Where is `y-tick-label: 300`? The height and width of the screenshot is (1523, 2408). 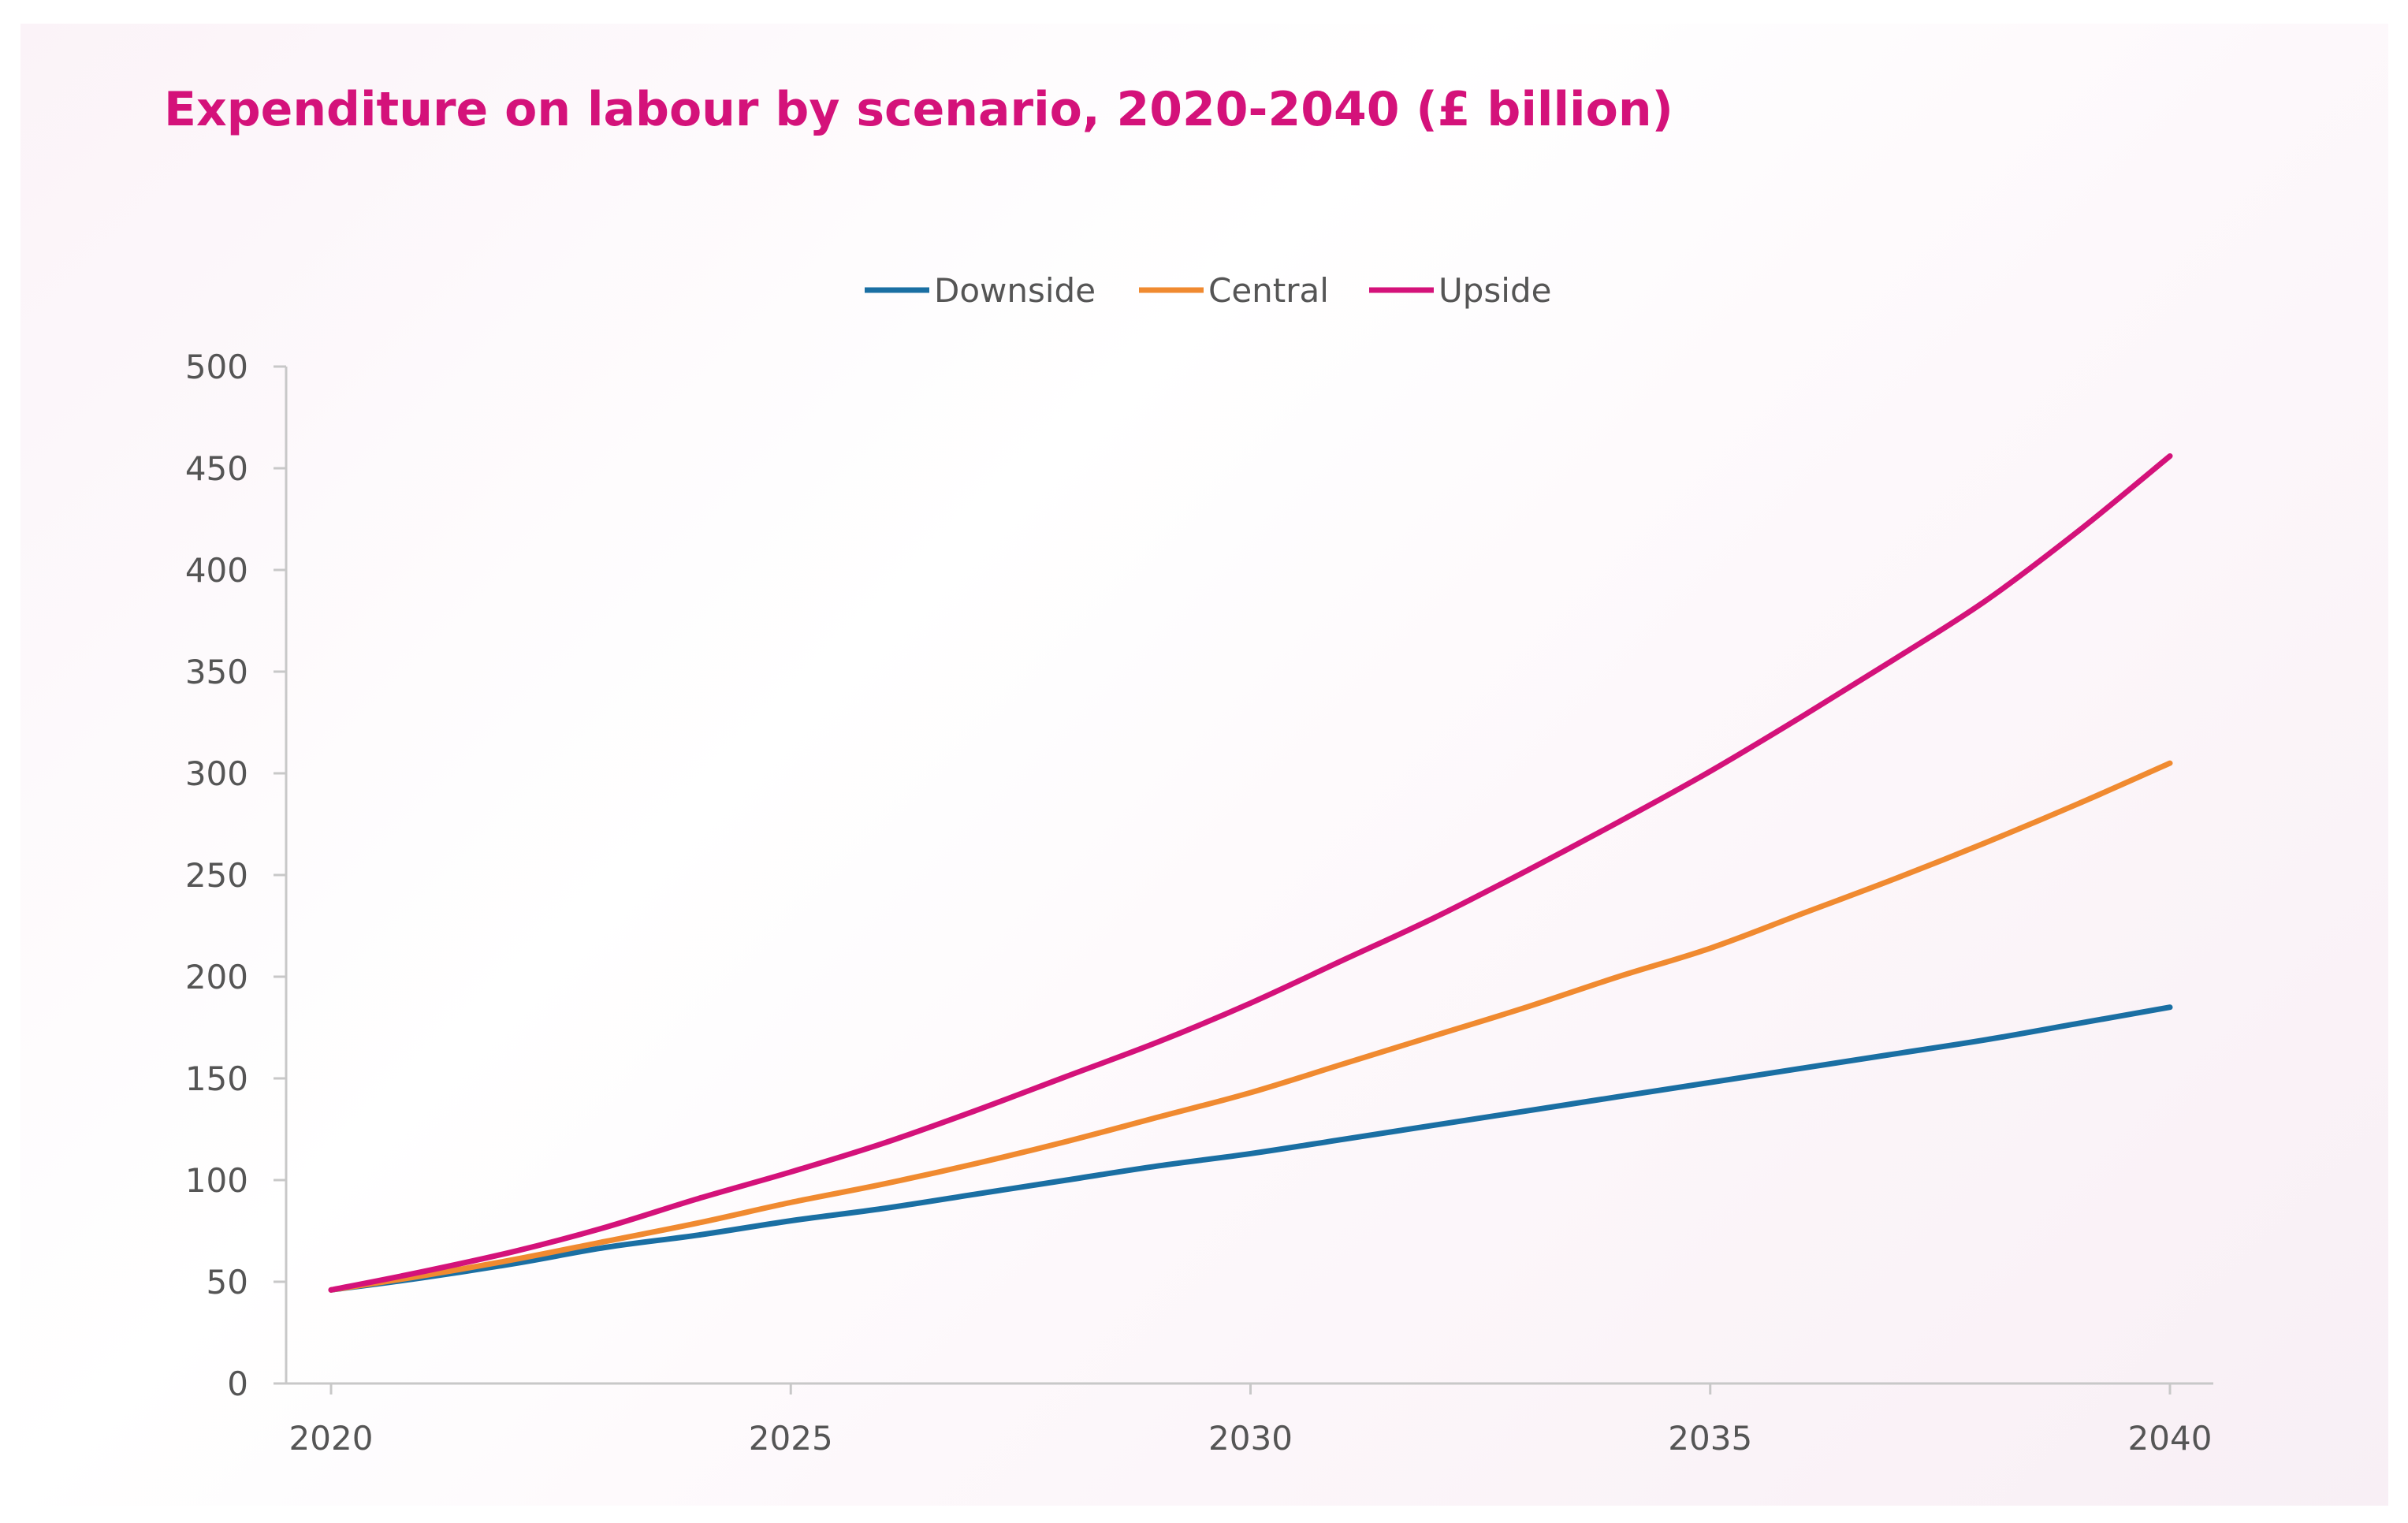
y-tick-label: 300 is located at coordinates (216, 773).